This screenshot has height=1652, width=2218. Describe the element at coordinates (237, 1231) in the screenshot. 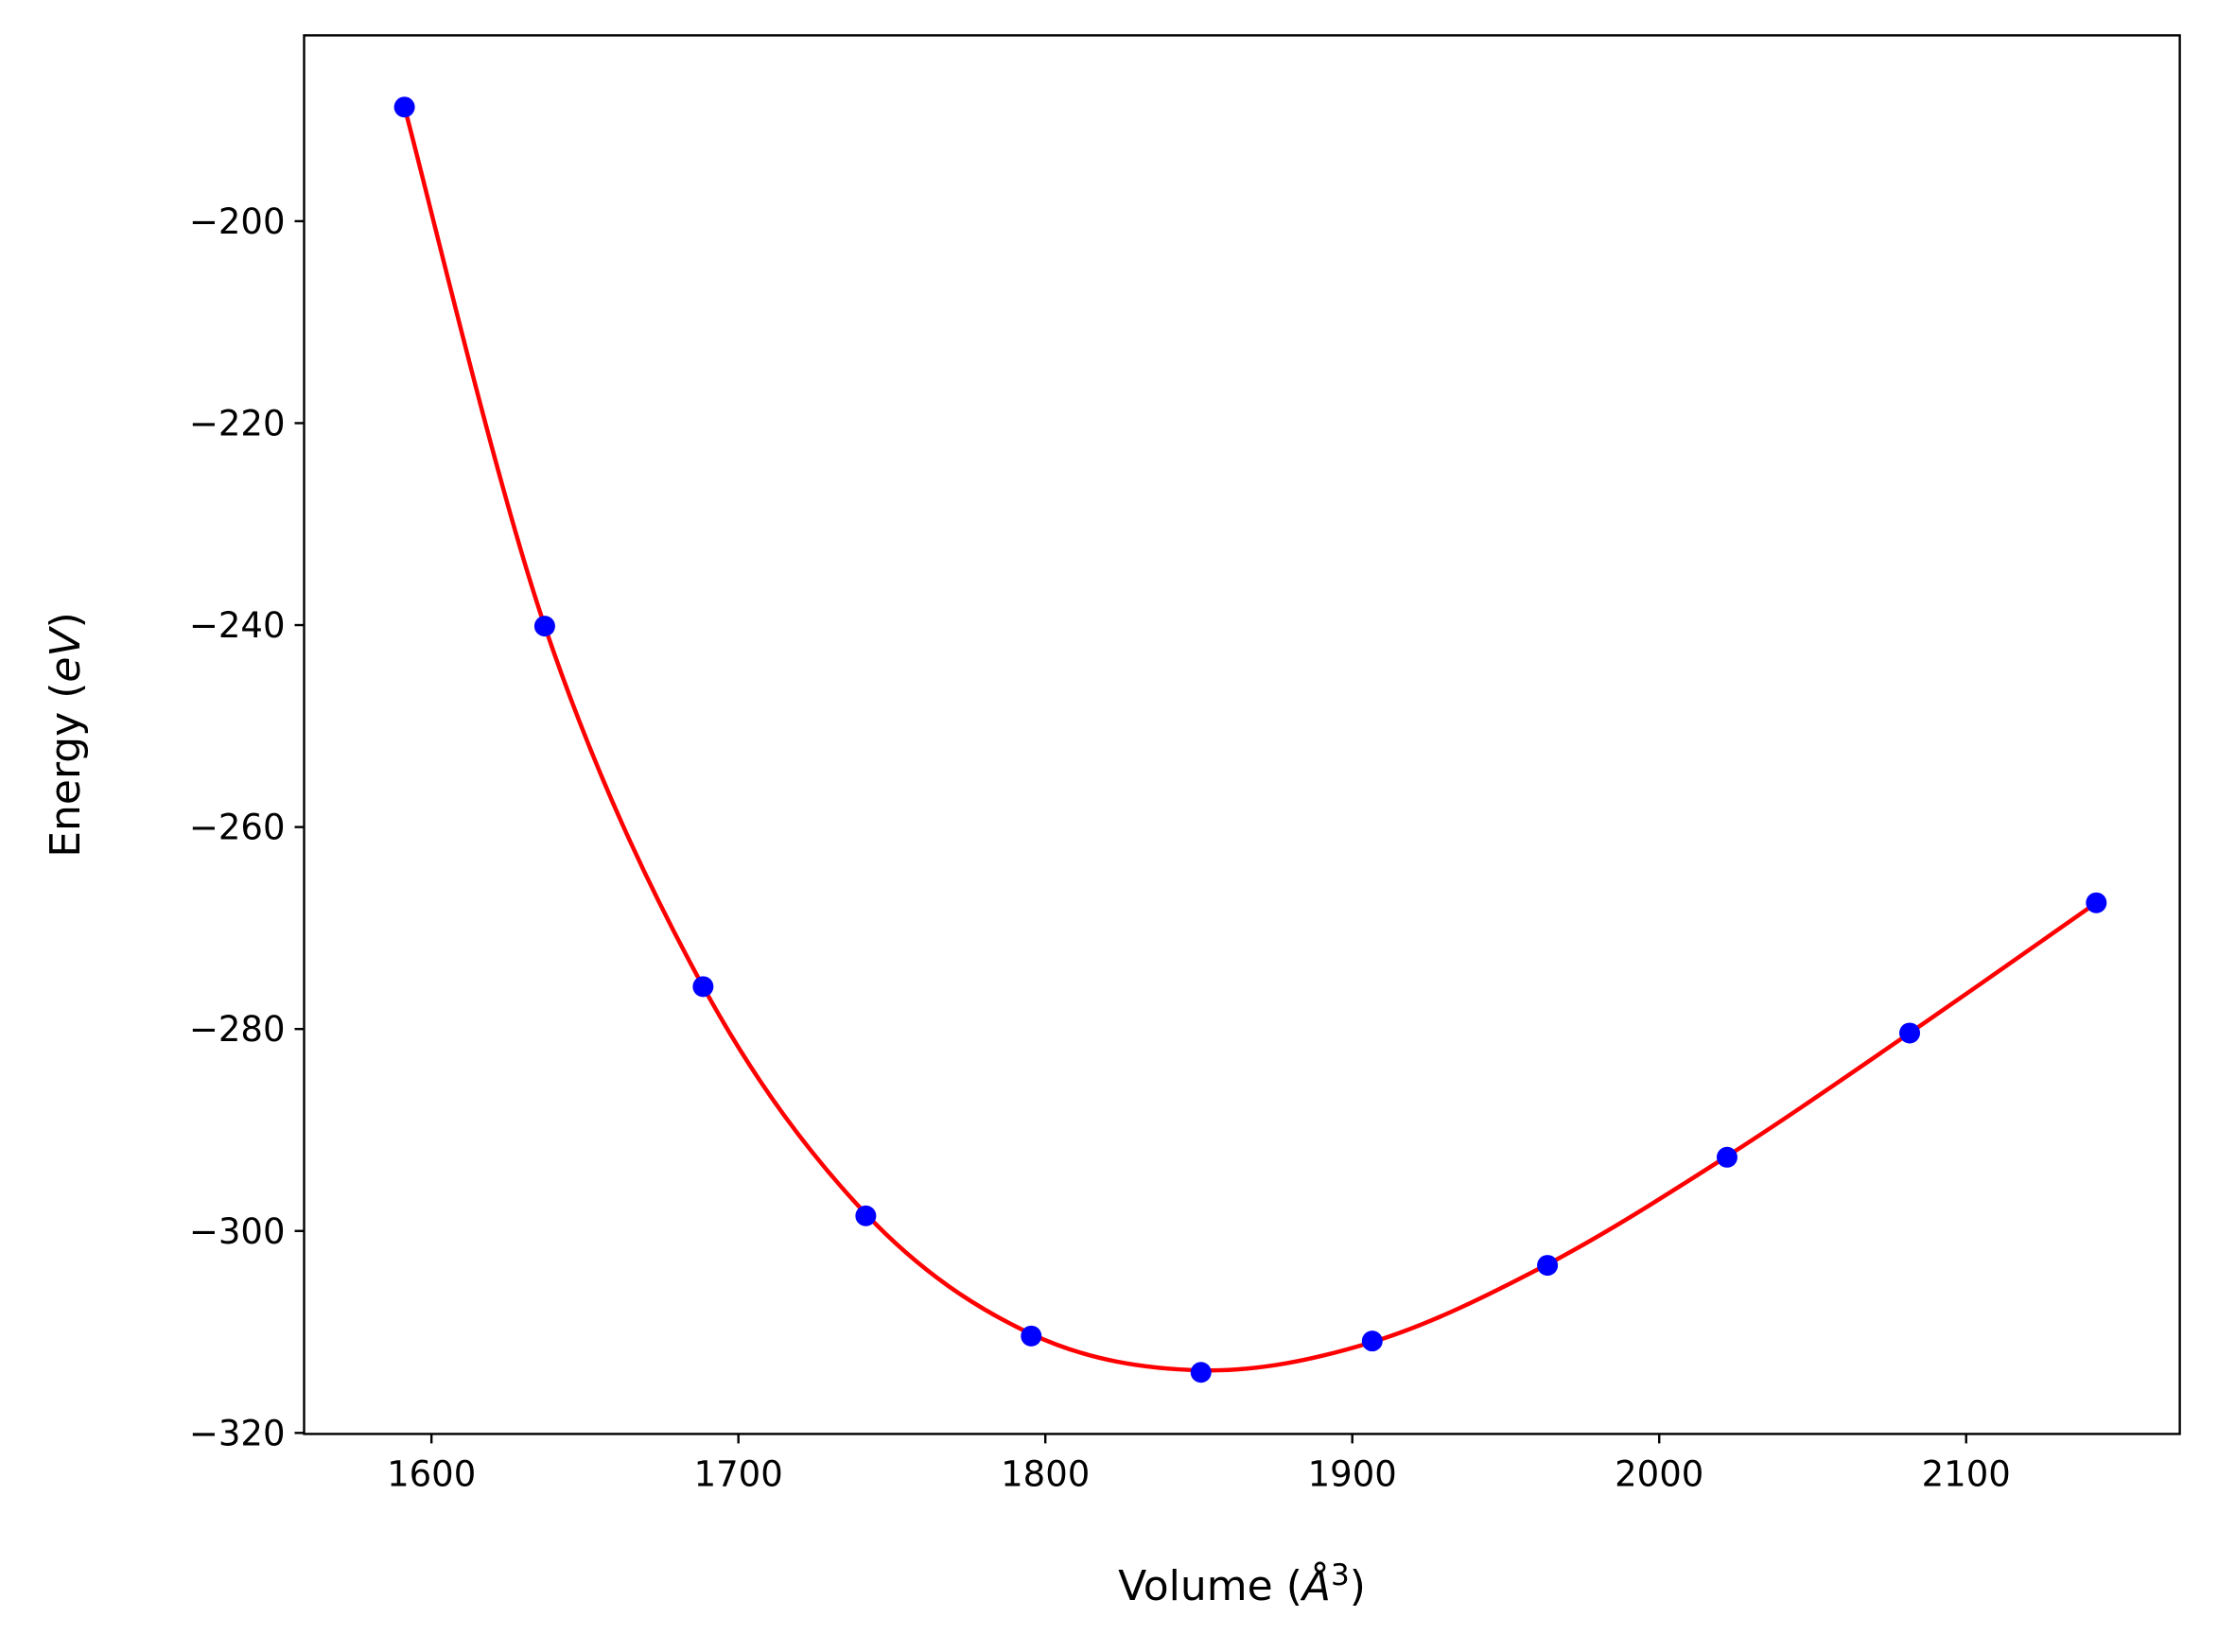

I see `y-tick-label: −300` at that location.